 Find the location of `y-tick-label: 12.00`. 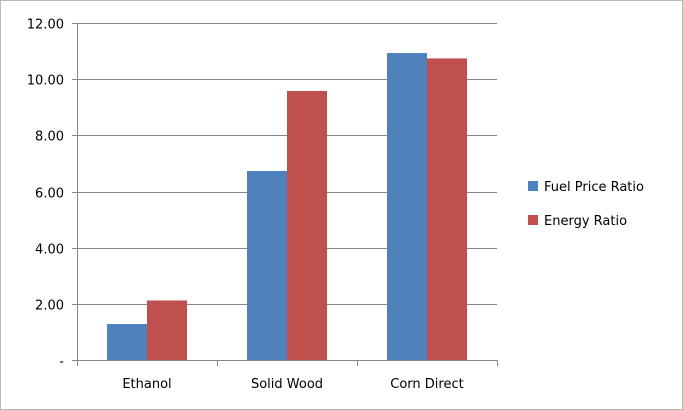

y-tick-label: 12.00 is located at coordinates (45, 25).